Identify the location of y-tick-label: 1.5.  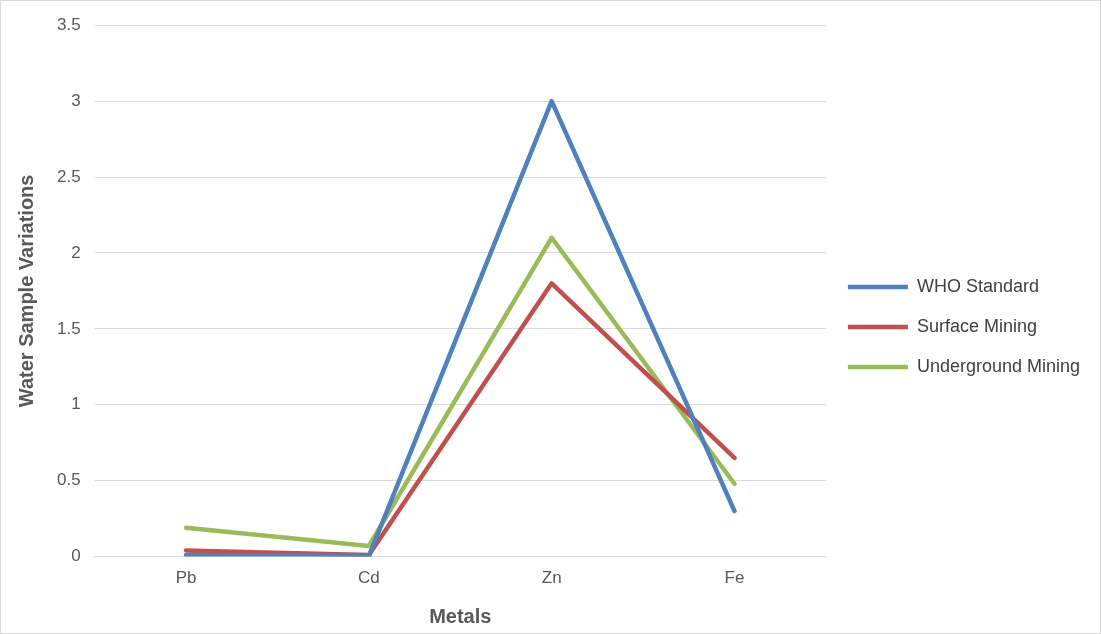
(68, 328).